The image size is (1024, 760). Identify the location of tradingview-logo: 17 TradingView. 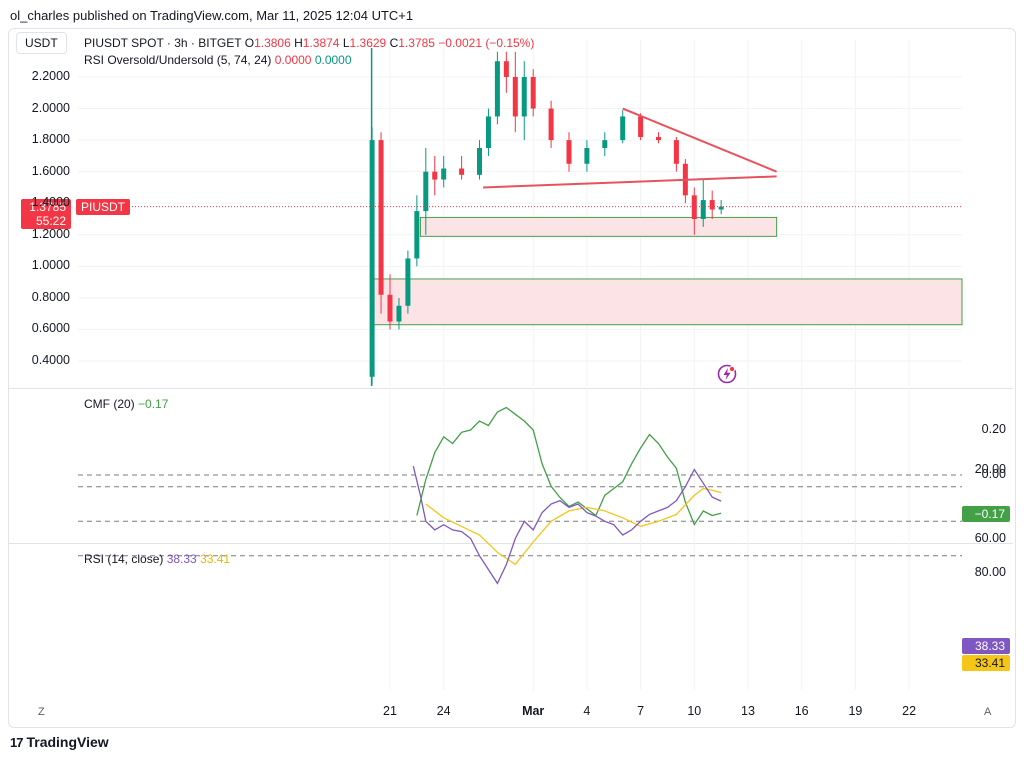
(59, 742).